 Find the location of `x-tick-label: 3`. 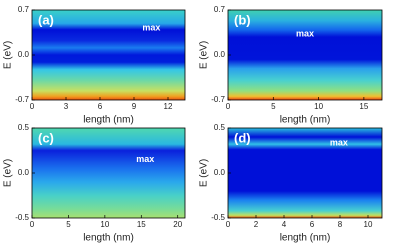

x-tick-label: 3 is located at coordinates (66, 106).